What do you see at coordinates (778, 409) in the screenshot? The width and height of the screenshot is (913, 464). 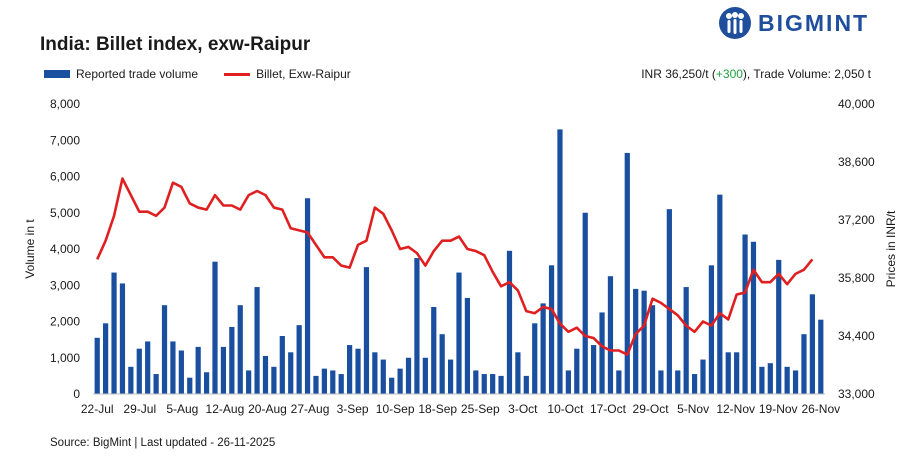 I see `x-tick-label: 19-Nov` at bounding box center [778, 409].